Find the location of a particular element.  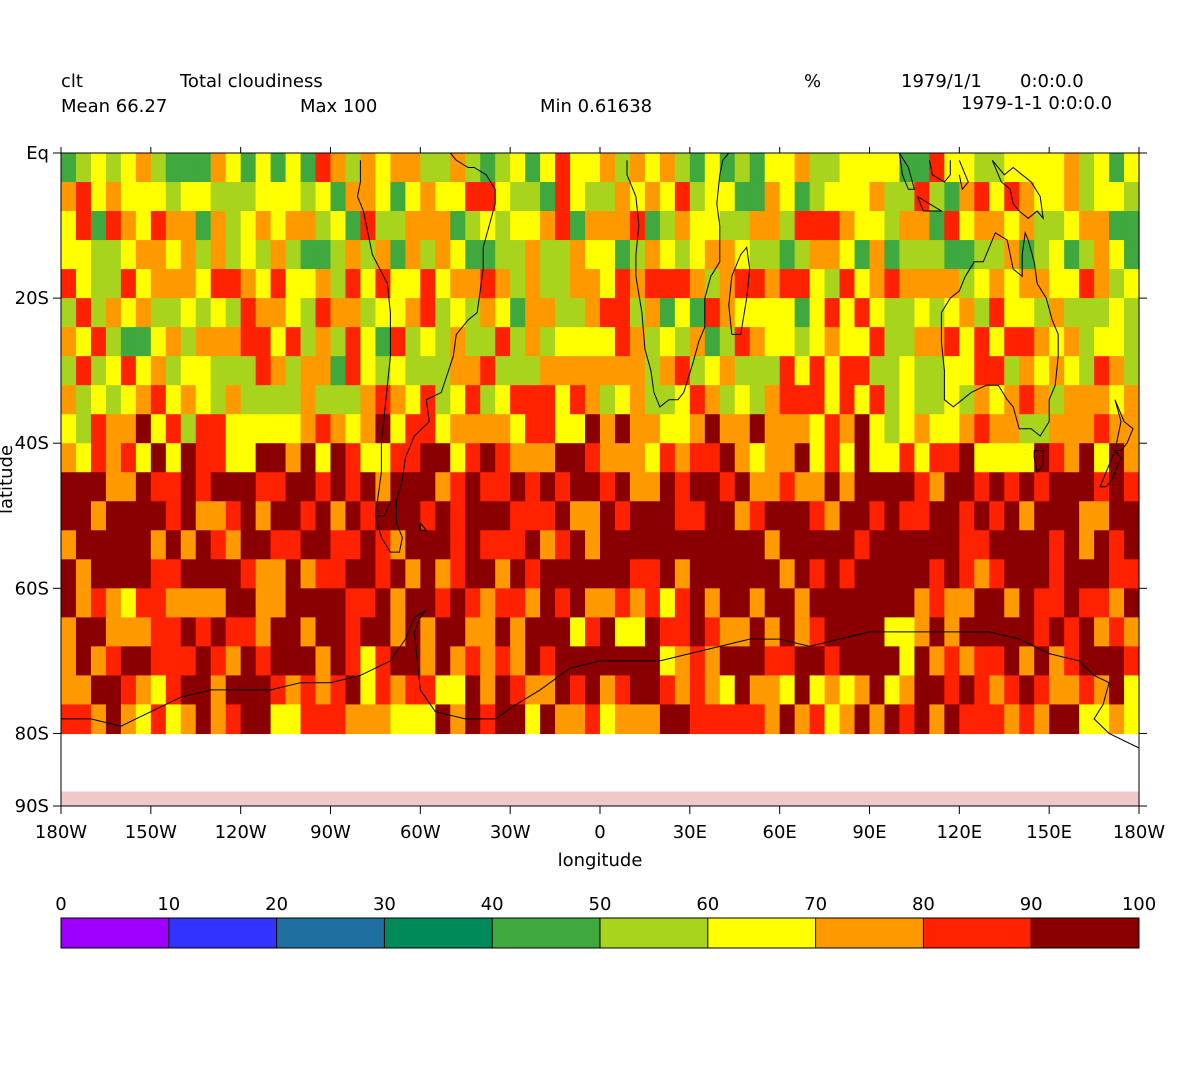

x-tick-label: 180W is located at coordinates (61, 832).